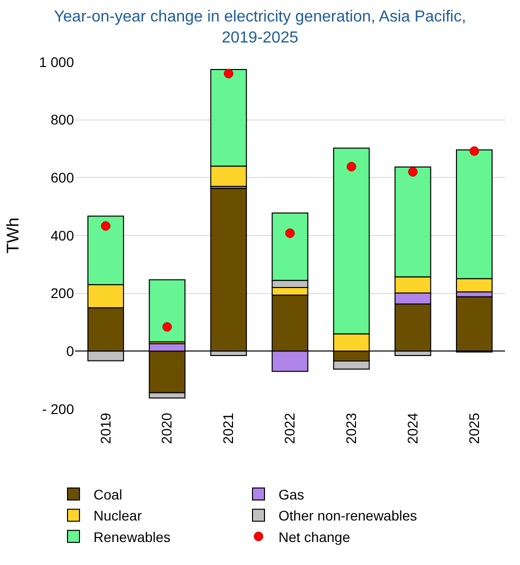 This screenshot has height=565, width=520. What do you see at coordinates (474, 428) in the screenshot?
I see `x-tick-label: 2025` at bounding box center [474, 428].